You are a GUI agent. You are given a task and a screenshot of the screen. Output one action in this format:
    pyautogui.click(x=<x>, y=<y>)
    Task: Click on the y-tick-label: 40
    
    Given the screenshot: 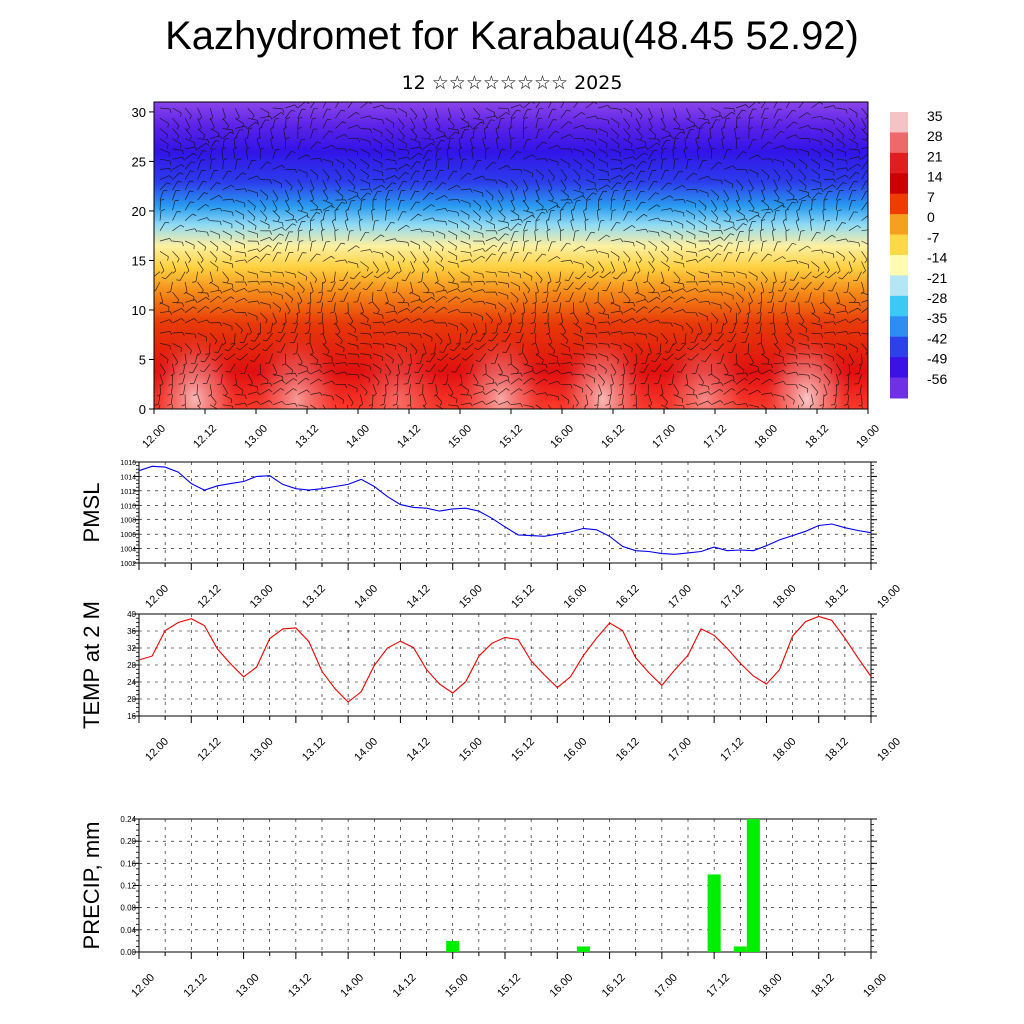 What is the action you would take?
    pyautogui.click(x=131, y=614)
    